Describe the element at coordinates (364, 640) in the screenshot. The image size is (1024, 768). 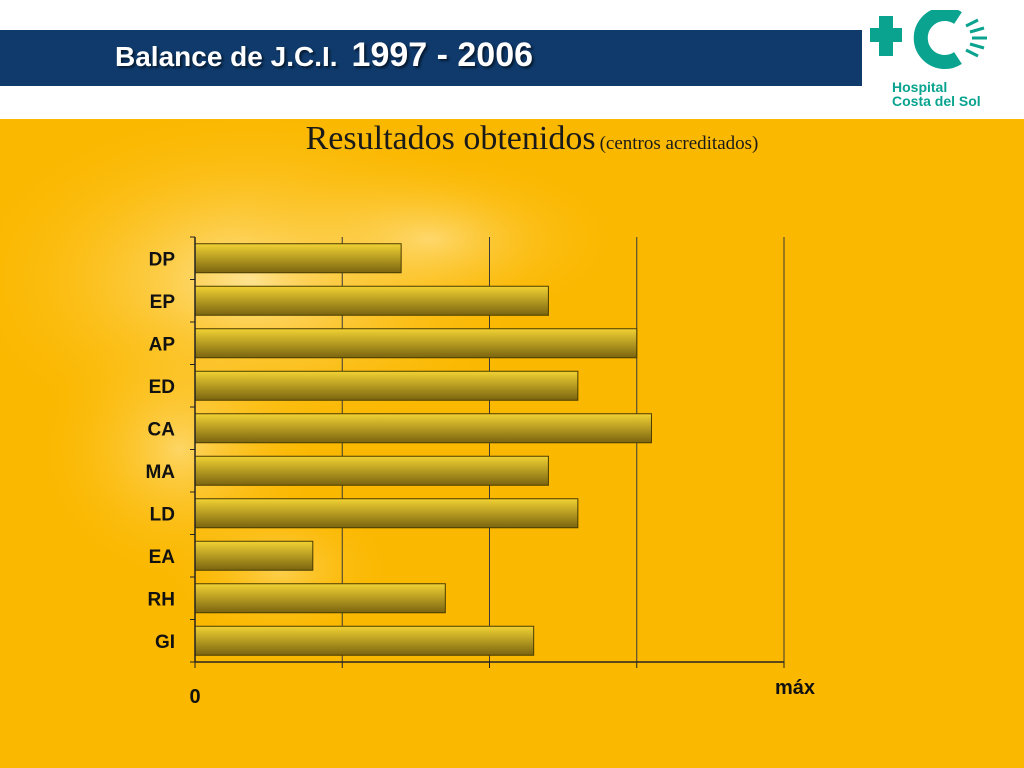
I see `bar-gi` at that location.